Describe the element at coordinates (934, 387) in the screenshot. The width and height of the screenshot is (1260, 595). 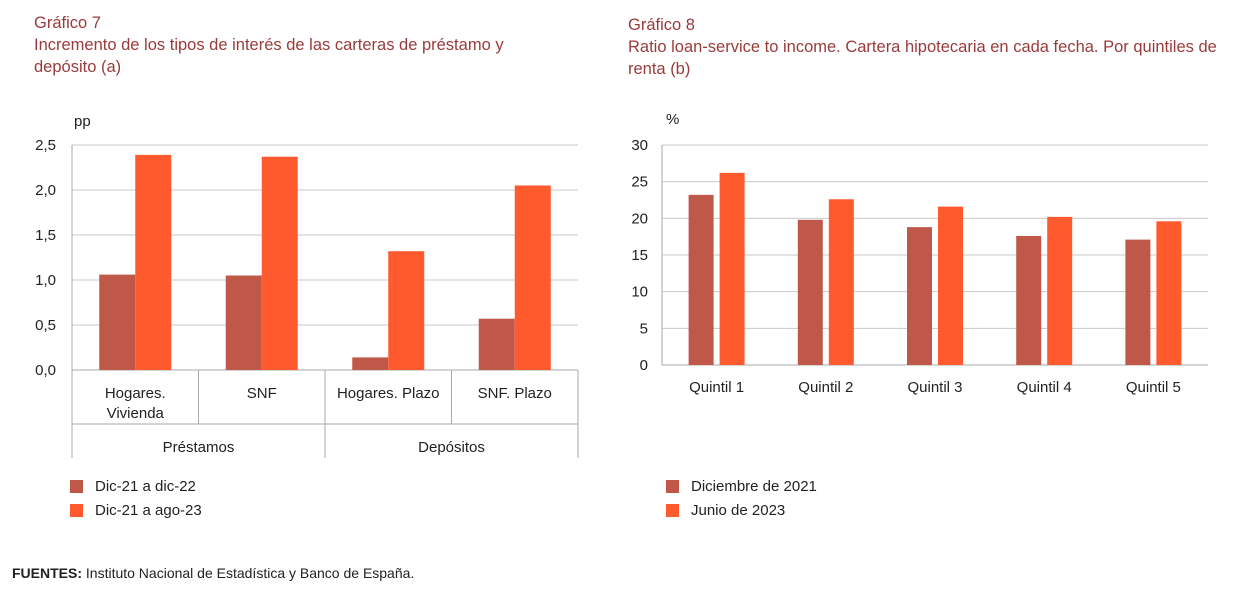
I see `x-tick-label: Quintil 3` at that location.